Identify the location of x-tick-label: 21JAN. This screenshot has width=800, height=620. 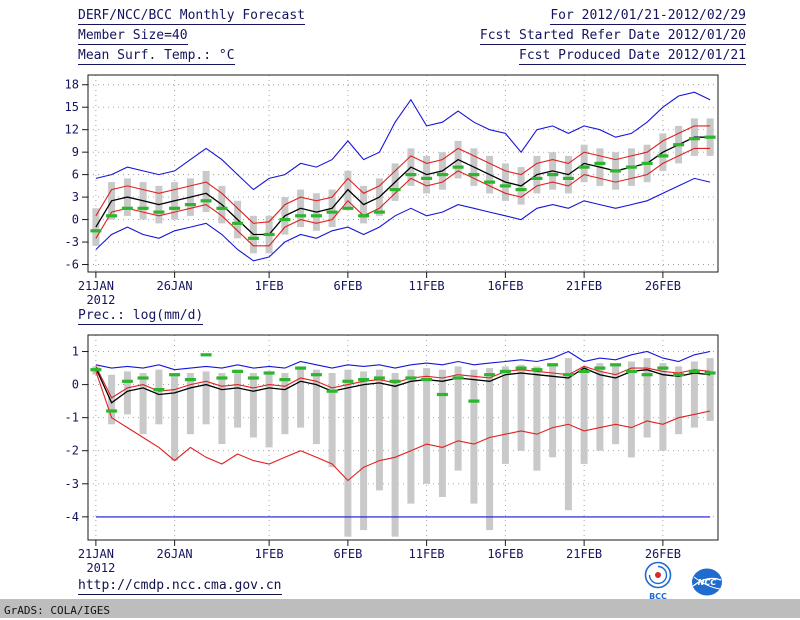
(96, 286).